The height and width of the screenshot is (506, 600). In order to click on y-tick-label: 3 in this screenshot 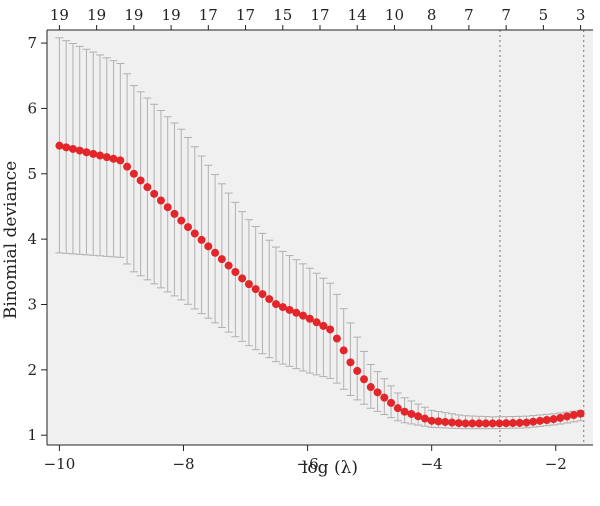, I will do `click(32, 304)`.